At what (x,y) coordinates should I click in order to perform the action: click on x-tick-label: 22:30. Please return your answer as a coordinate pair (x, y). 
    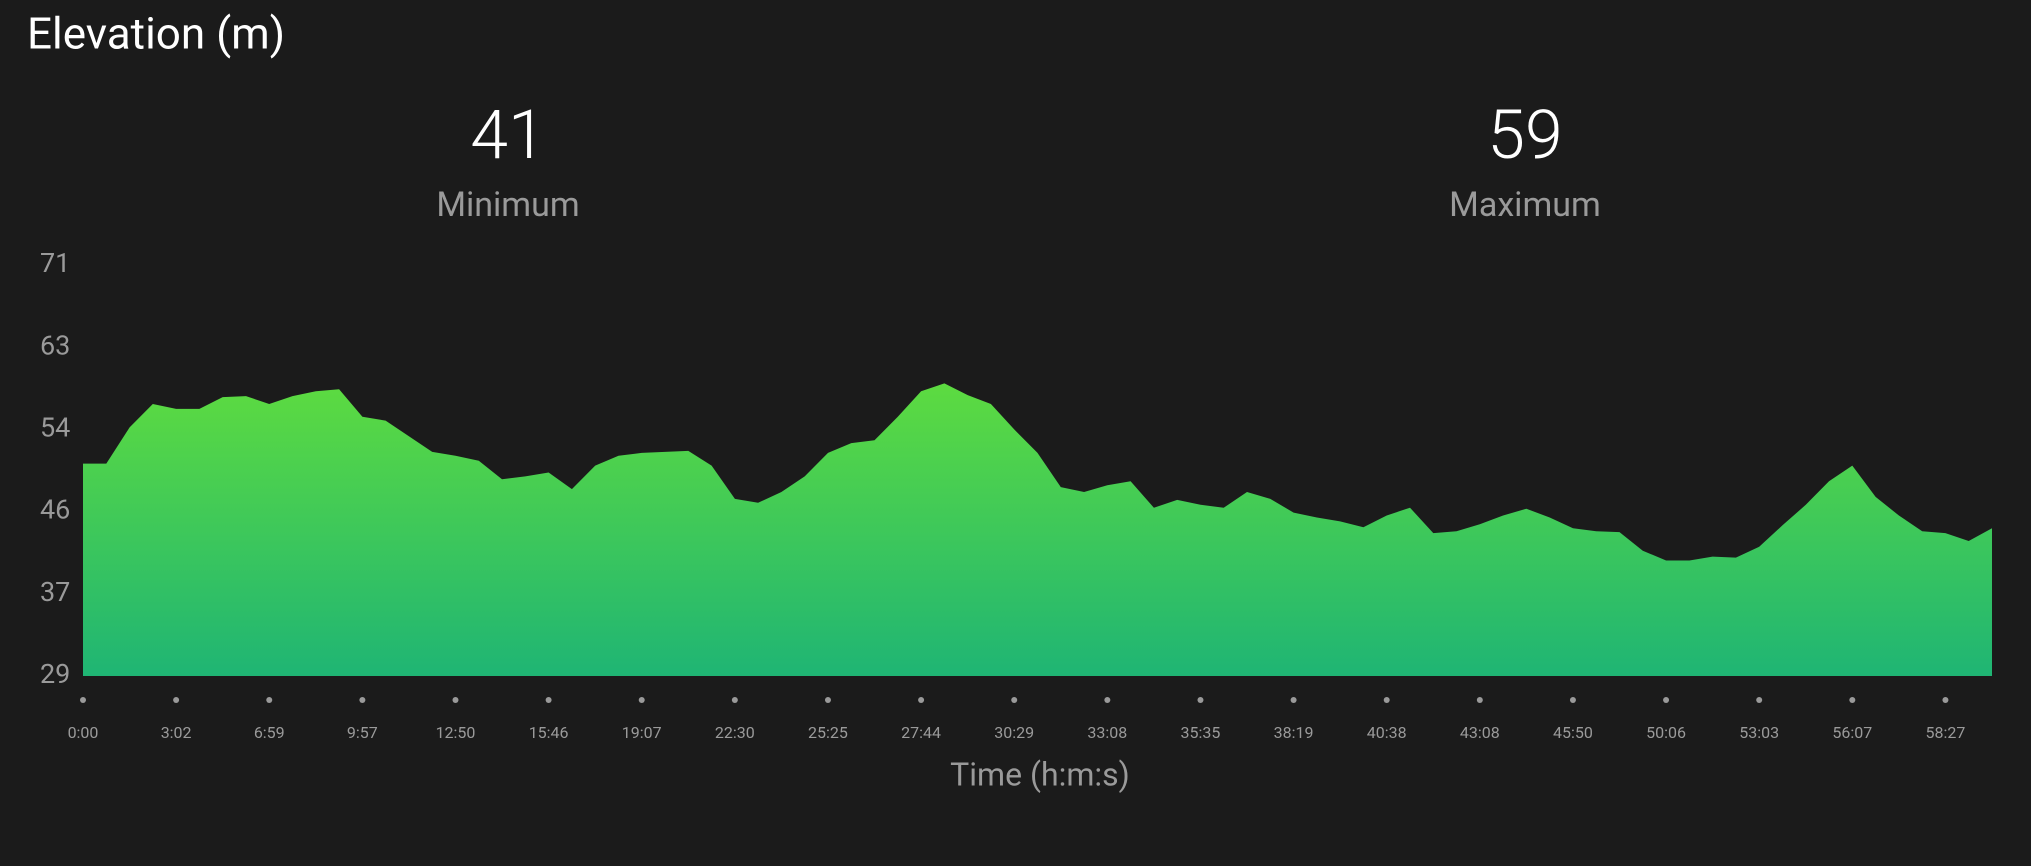
    Looking at the image, I should click on (735, 732).